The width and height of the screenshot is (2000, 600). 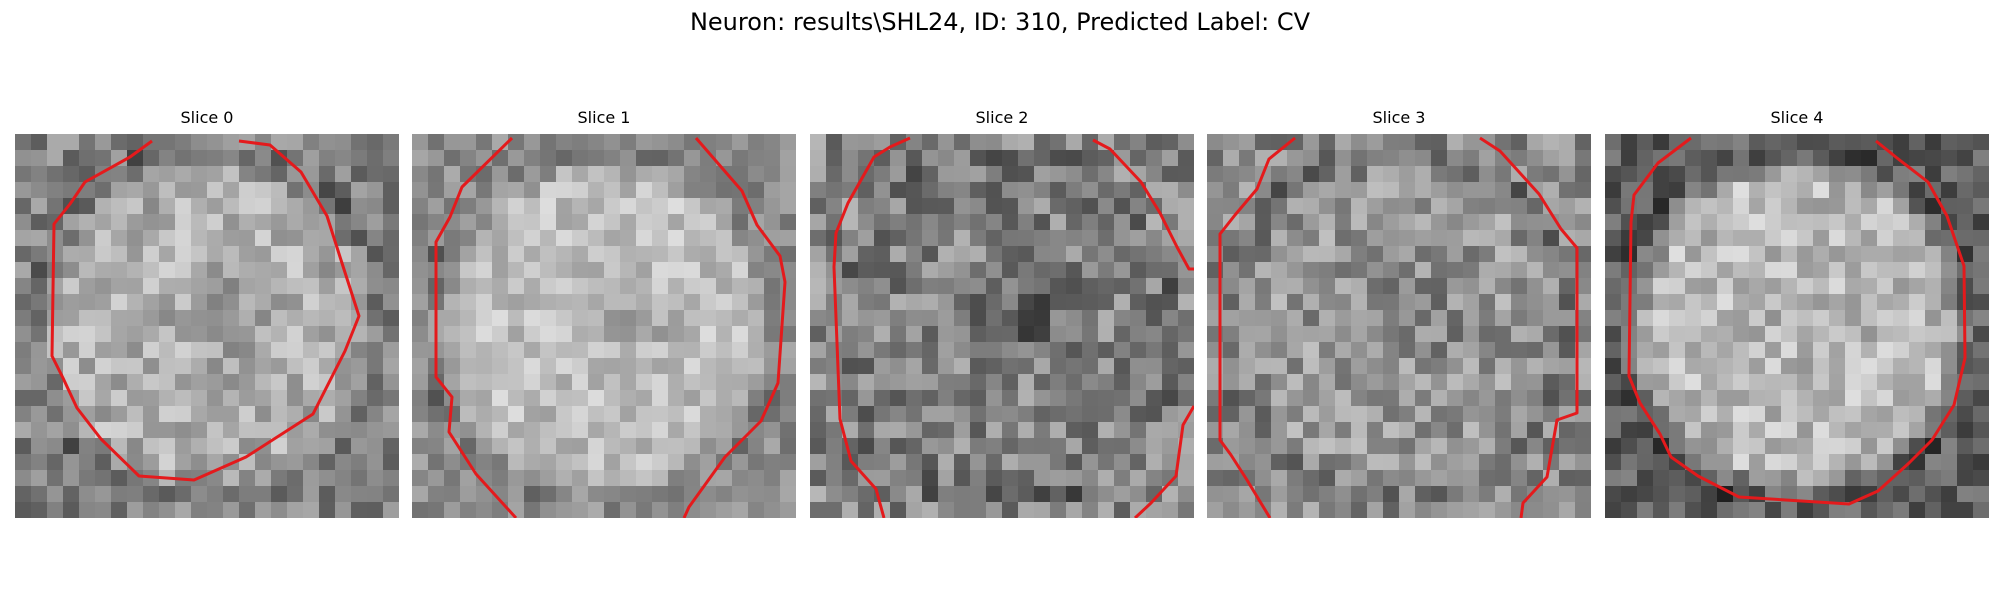 What do you see at coordinates (1797, 118) in the screenshot?
I see `slice-title: Slice 4` at bounding box center [1797, 118].